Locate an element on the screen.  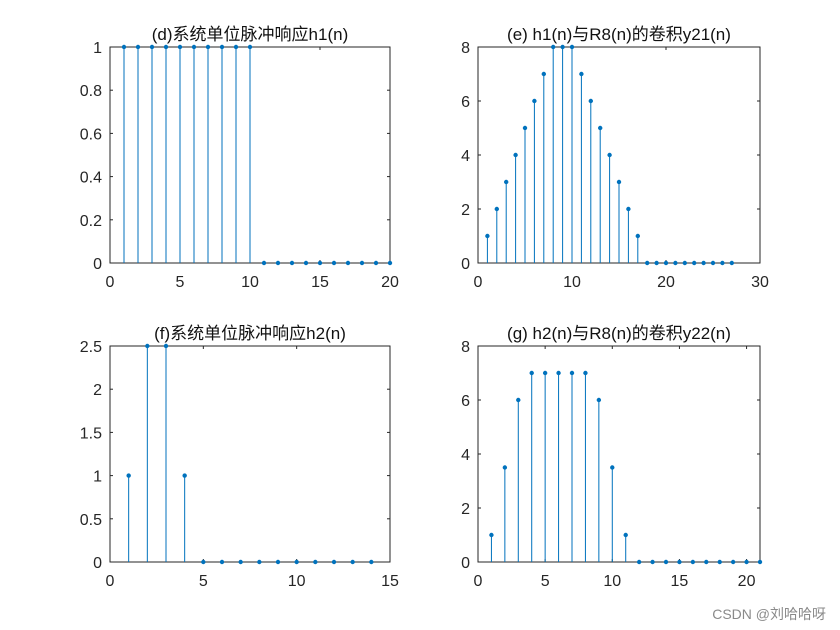
watermark: CSDN @刘哈哈呀 is located at coordinates (769, 614).